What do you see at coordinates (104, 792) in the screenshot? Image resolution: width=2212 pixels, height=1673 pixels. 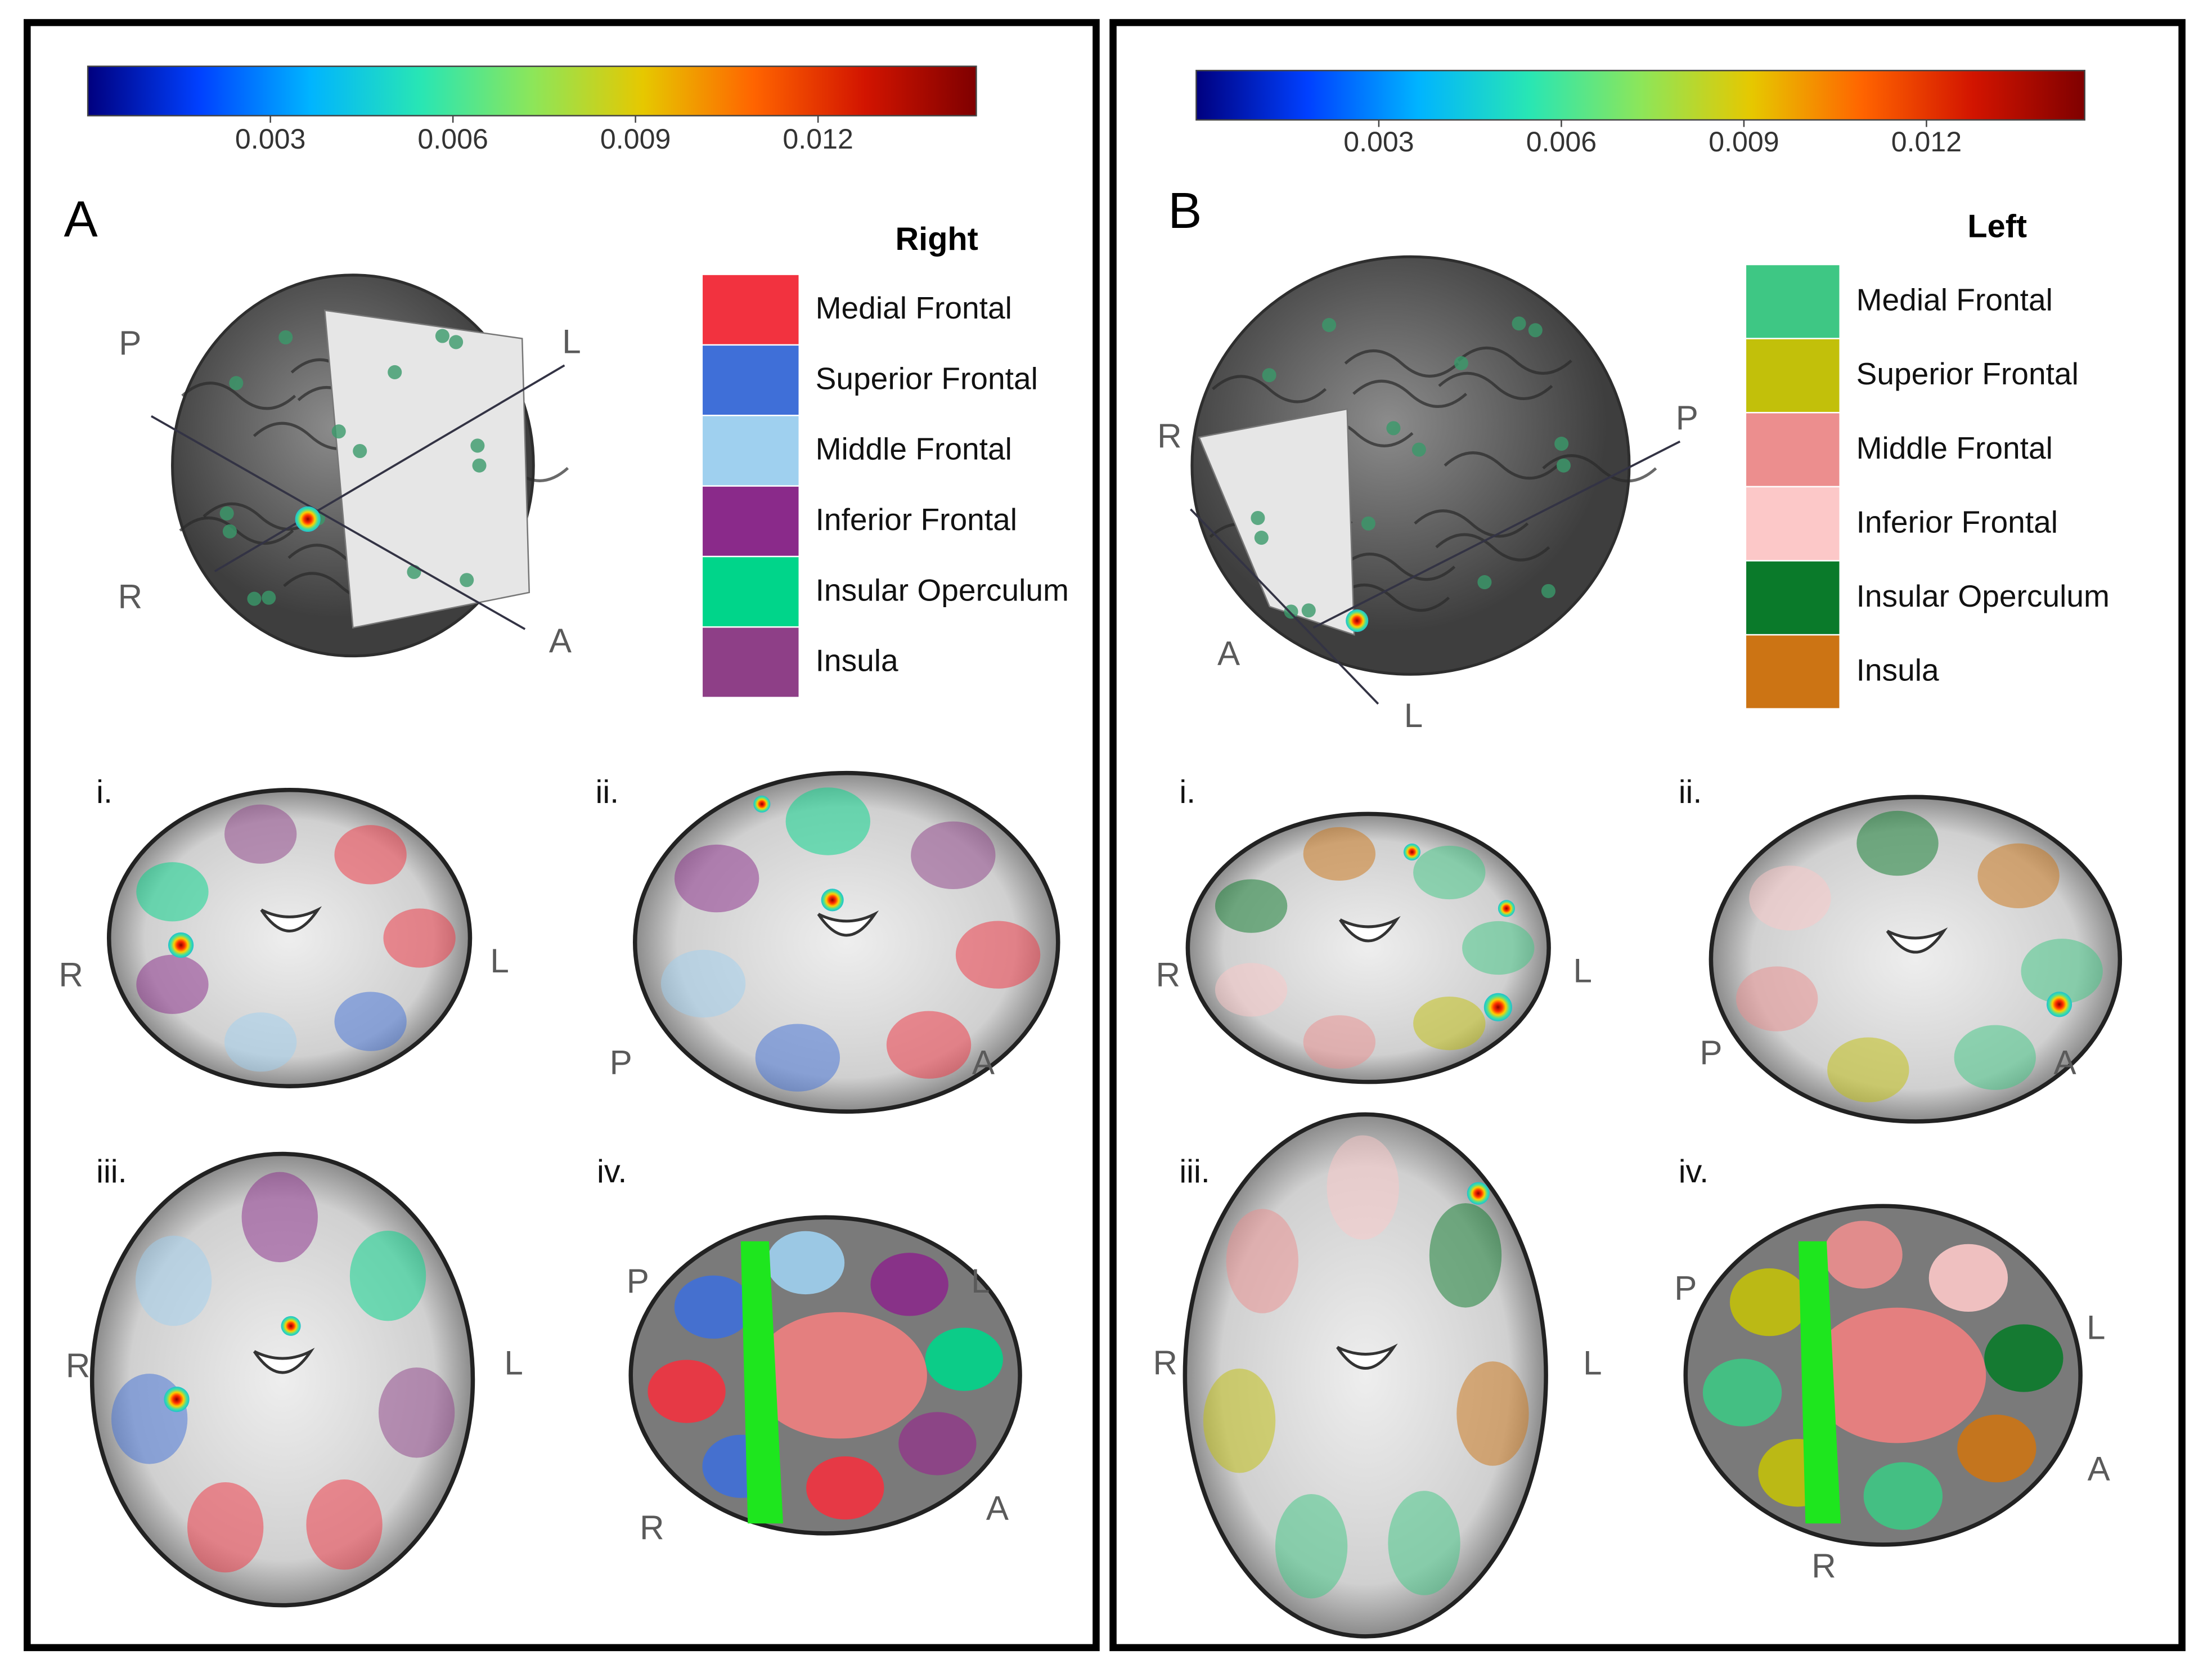 I see `view-label: i.` at bounding box center [104, 792].